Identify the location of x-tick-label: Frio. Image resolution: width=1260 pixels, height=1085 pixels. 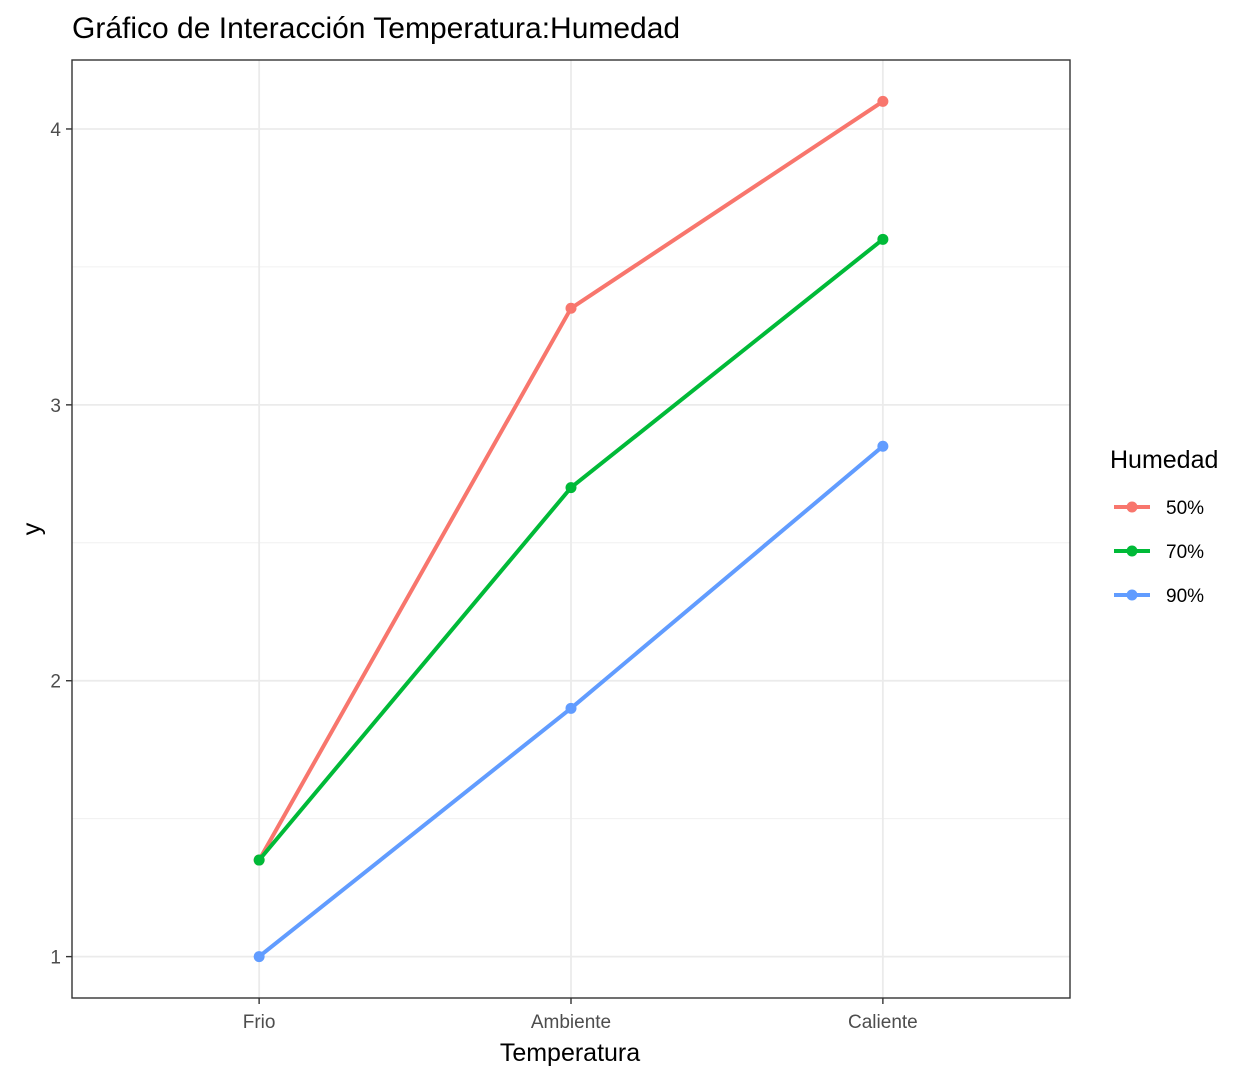
(259, 1022).